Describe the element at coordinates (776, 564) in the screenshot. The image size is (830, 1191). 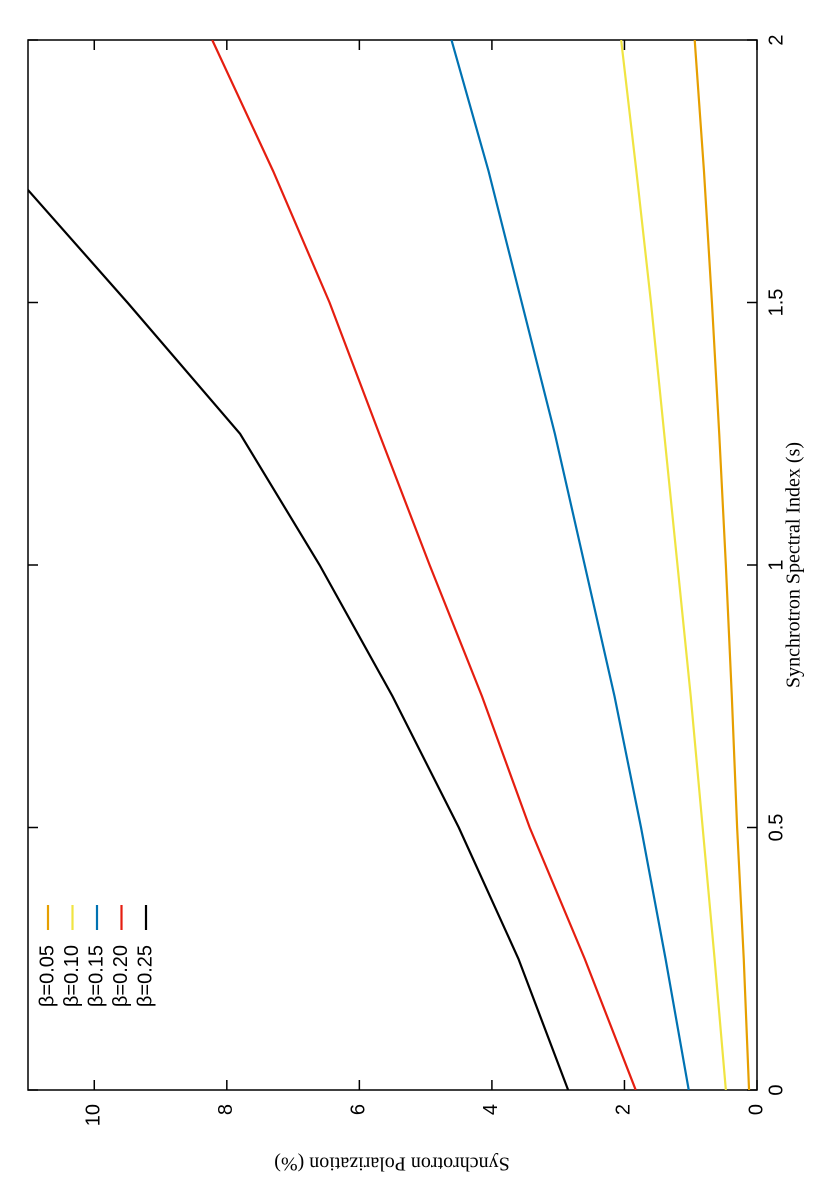
I see `x-tick-label: 1` at that location.